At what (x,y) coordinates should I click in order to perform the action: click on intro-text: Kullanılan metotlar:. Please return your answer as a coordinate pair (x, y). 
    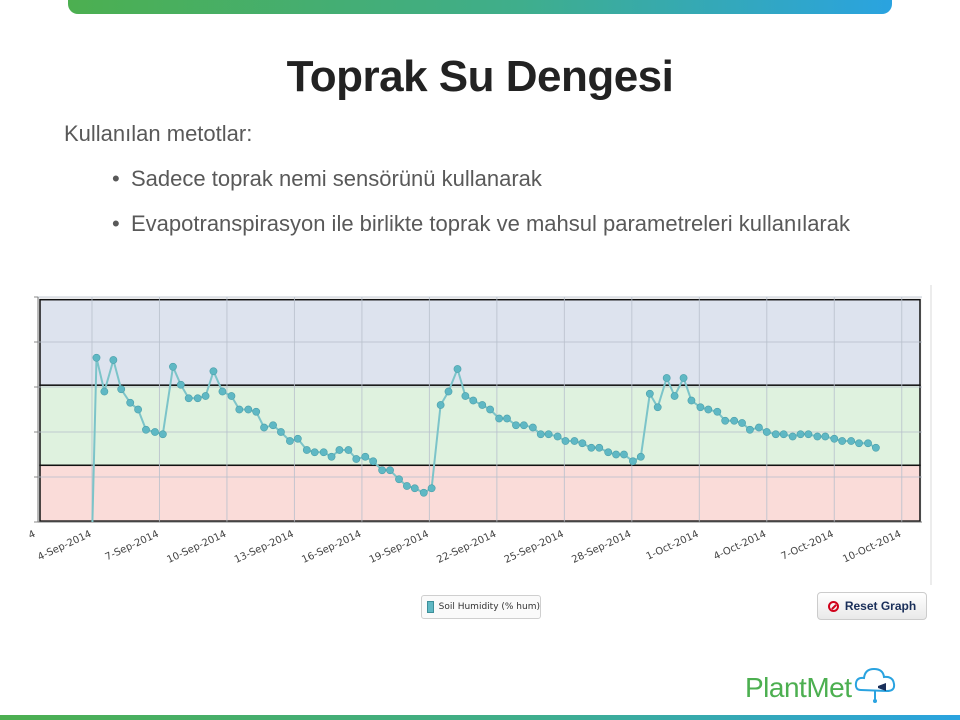
    Looking at the image, I should click on (158, 133).